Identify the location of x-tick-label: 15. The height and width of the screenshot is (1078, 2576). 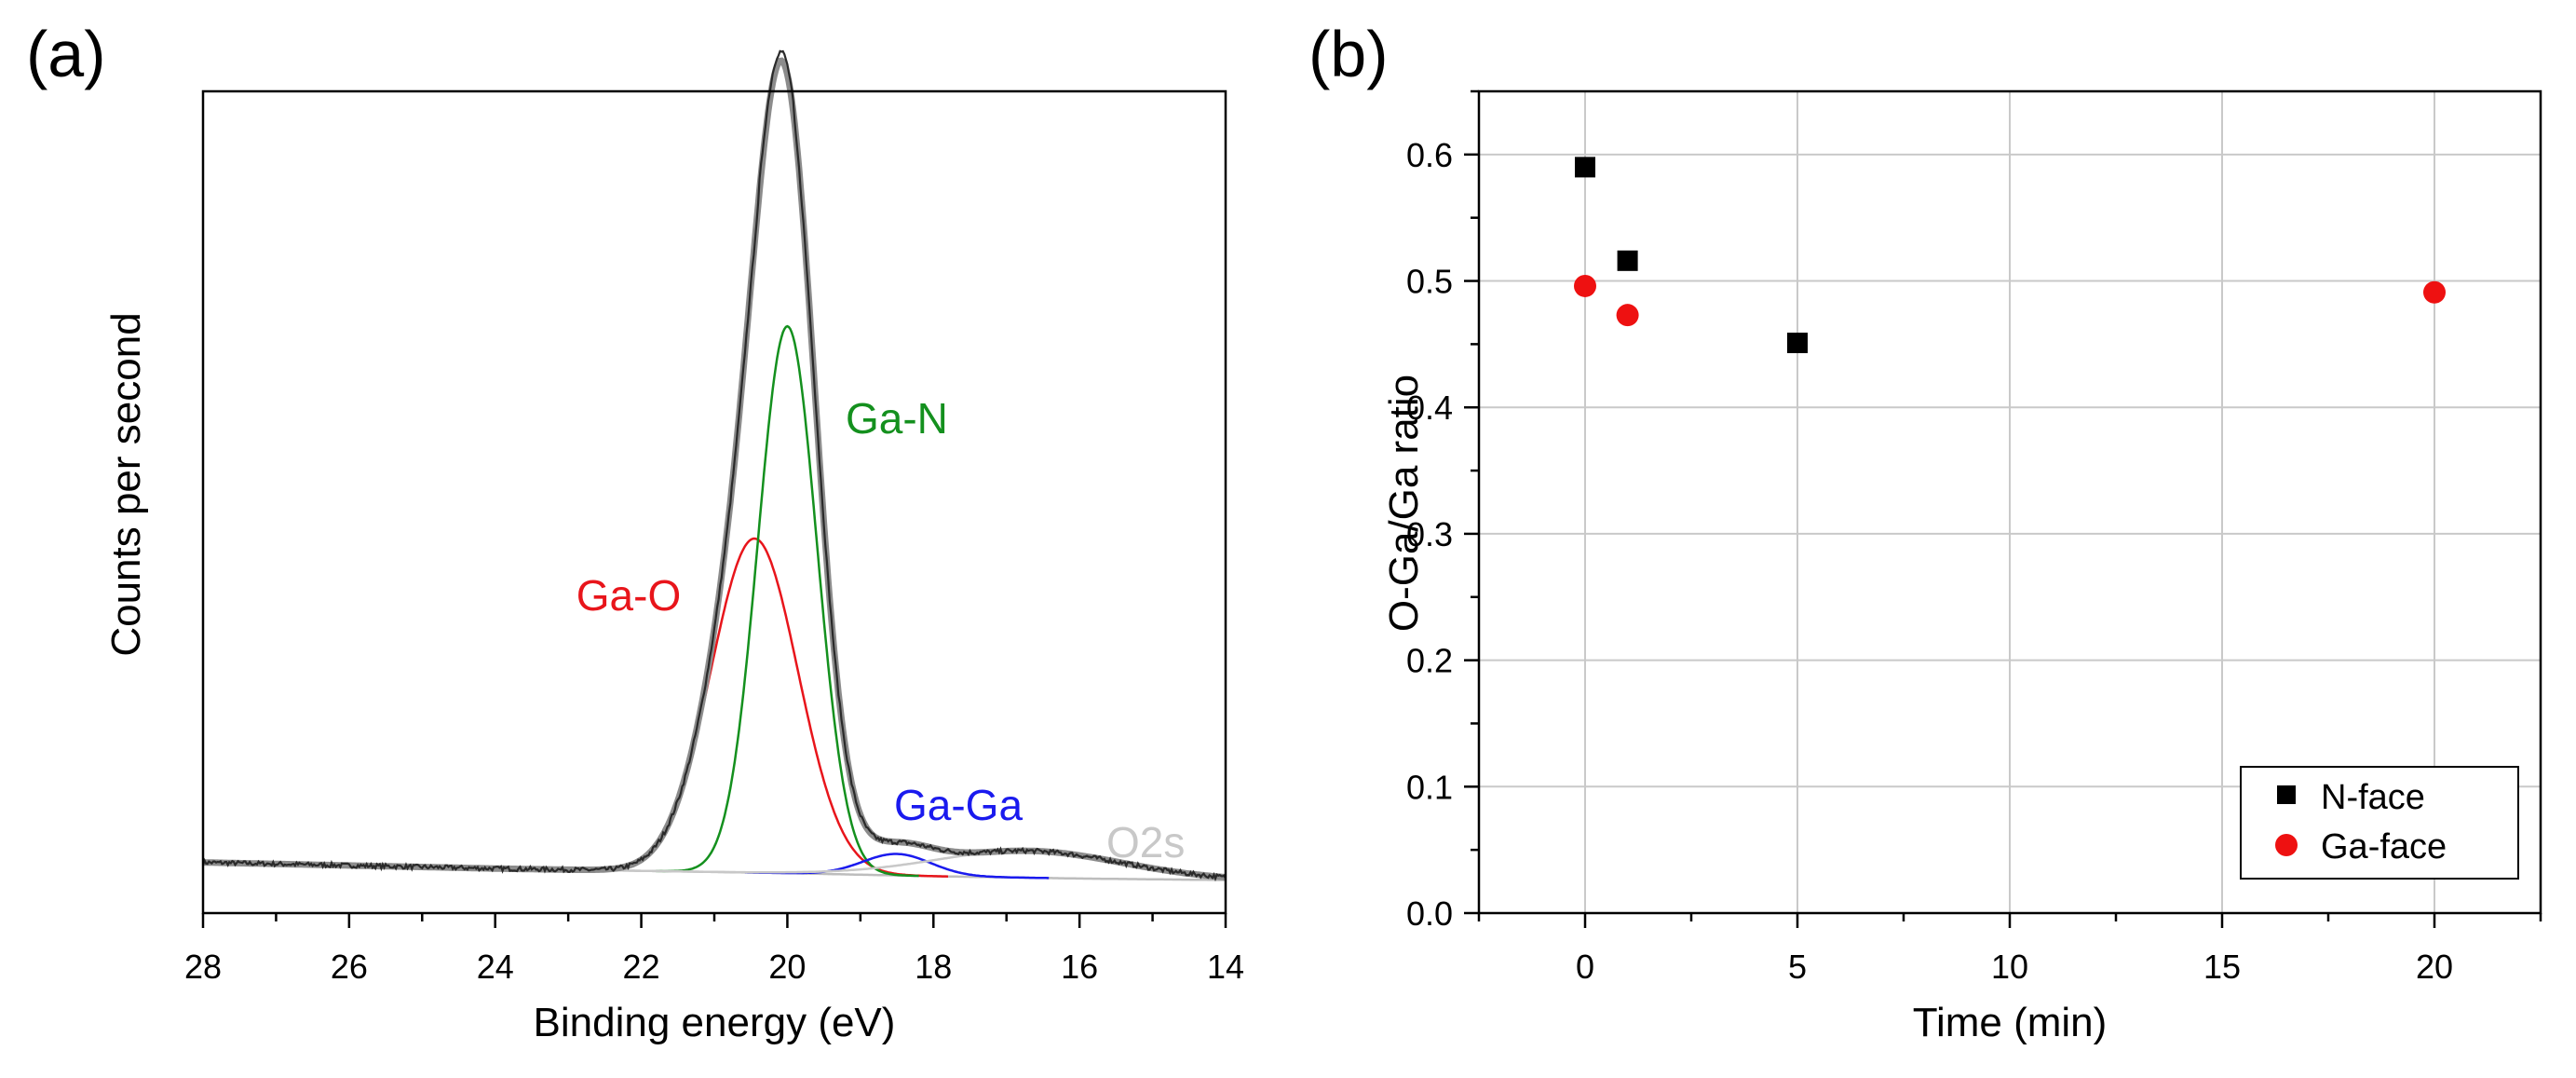
(2222, 967).